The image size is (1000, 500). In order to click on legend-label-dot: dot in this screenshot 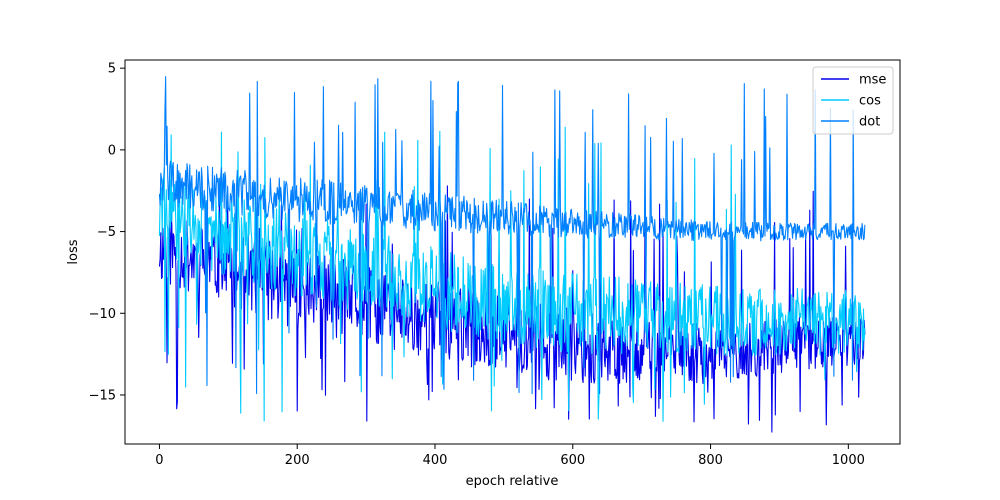, I will do `click(869, 122)`.